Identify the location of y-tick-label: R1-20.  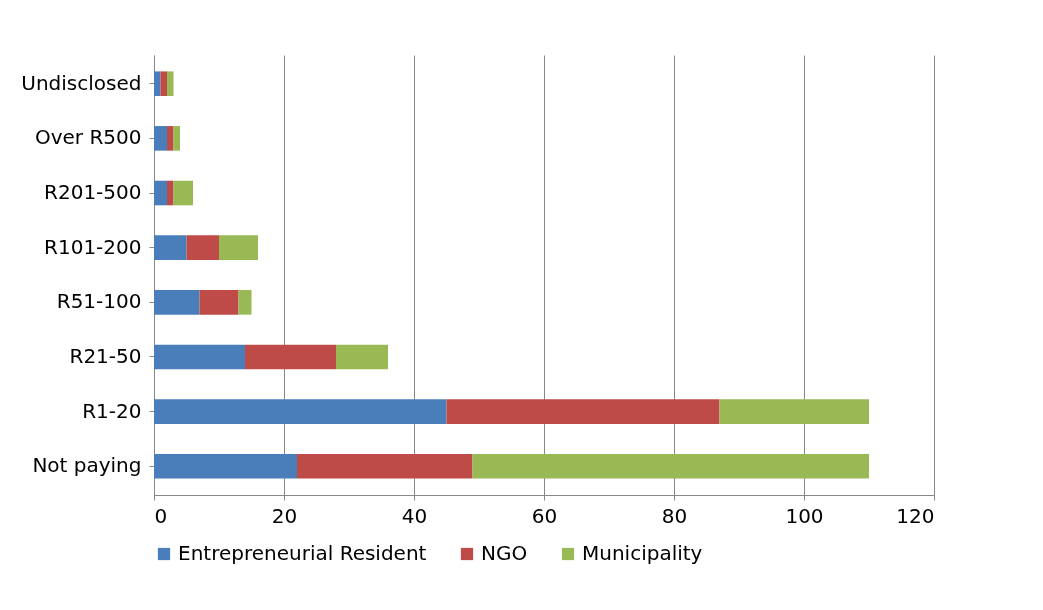
(112, 410).